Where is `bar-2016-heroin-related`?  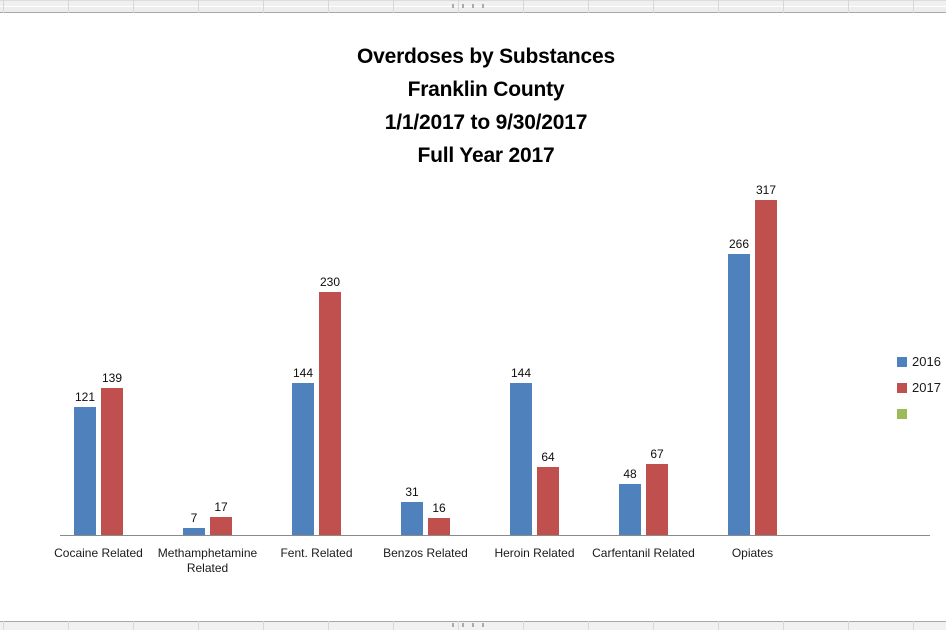 bar-2016-heroin-related is located at coordinates (521, 459).